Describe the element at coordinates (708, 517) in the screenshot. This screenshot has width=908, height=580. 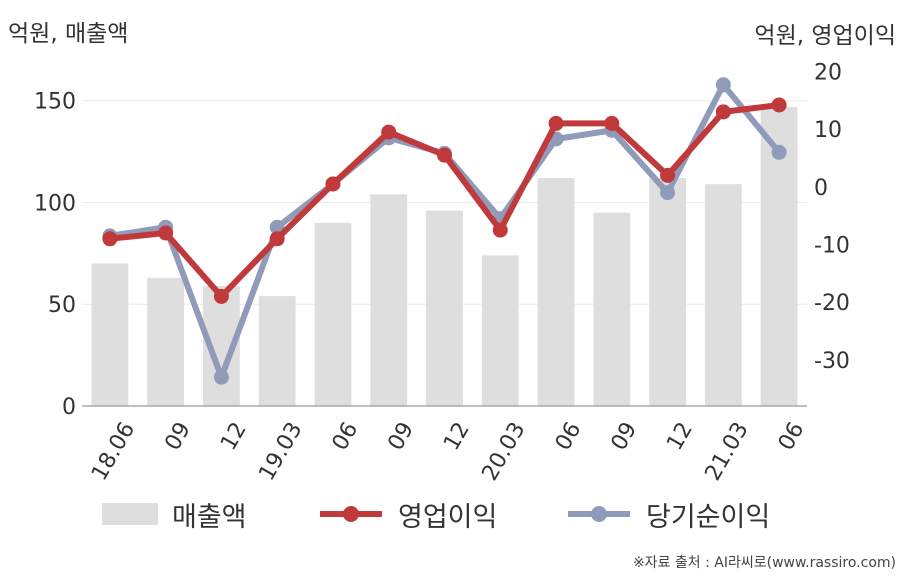
I see `legend-net-label: 당기순이익` at that location.